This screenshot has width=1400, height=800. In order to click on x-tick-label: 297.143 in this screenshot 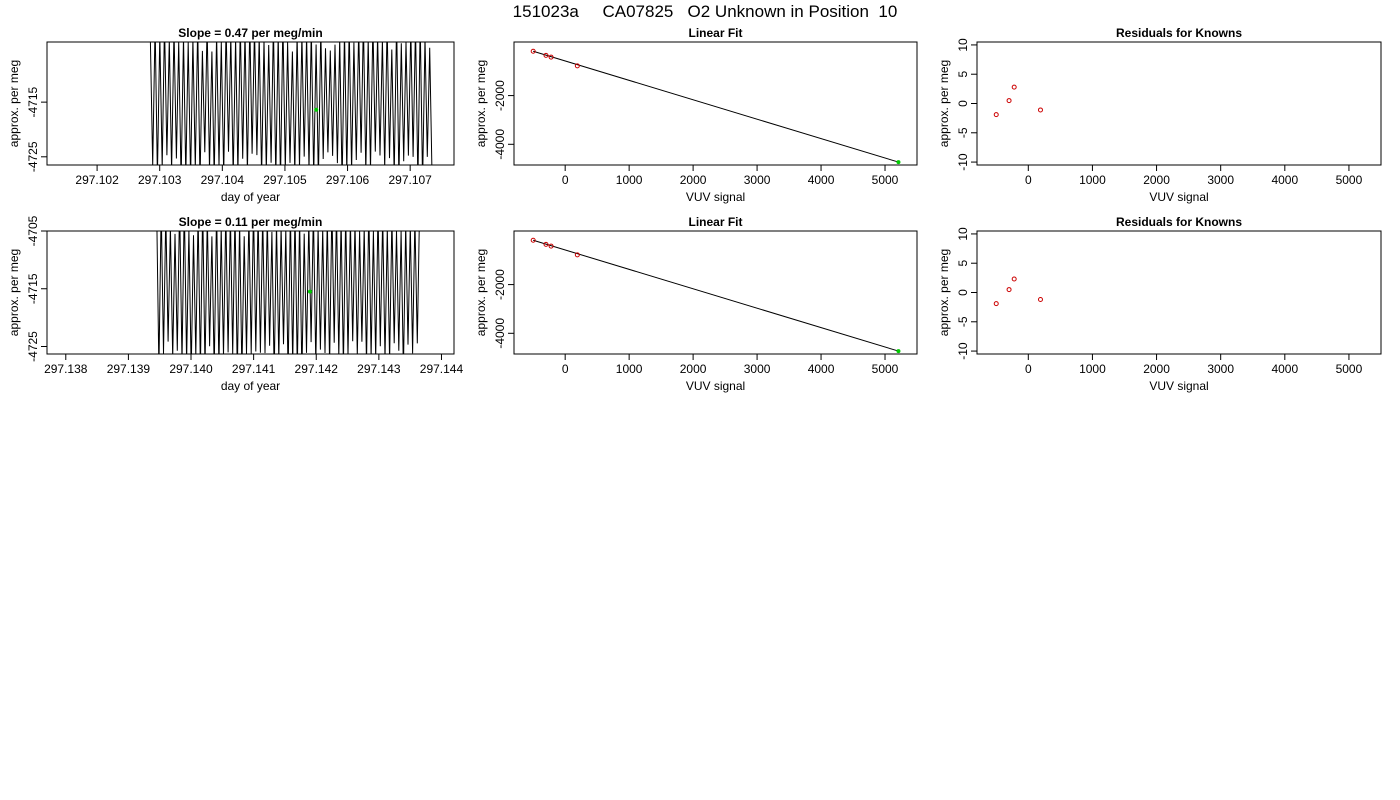, I will do `click(379, 369)`.